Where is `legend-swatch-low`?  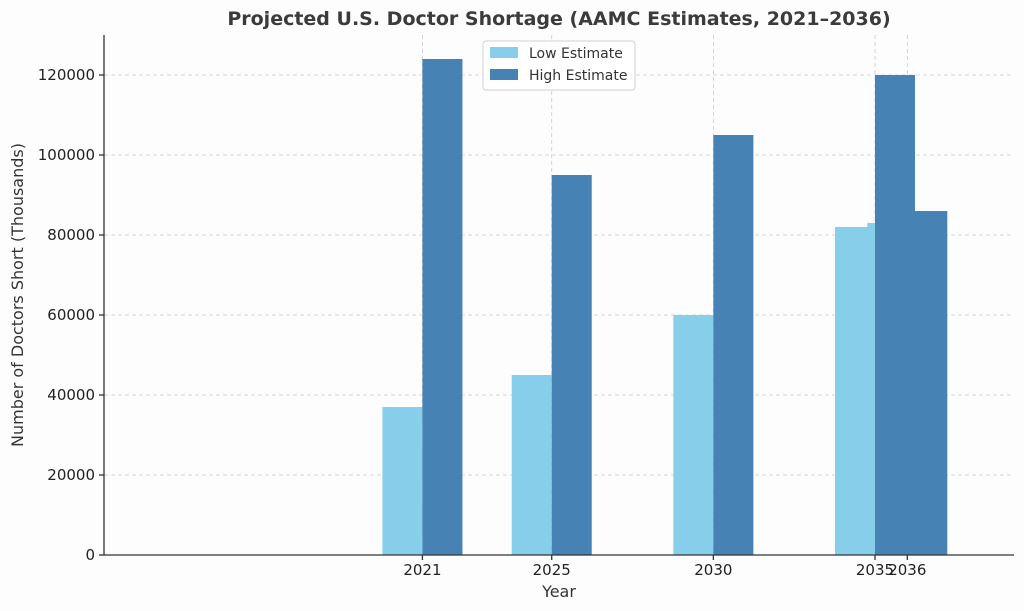
legend-swatch-low is located at coordinates (504, 52).